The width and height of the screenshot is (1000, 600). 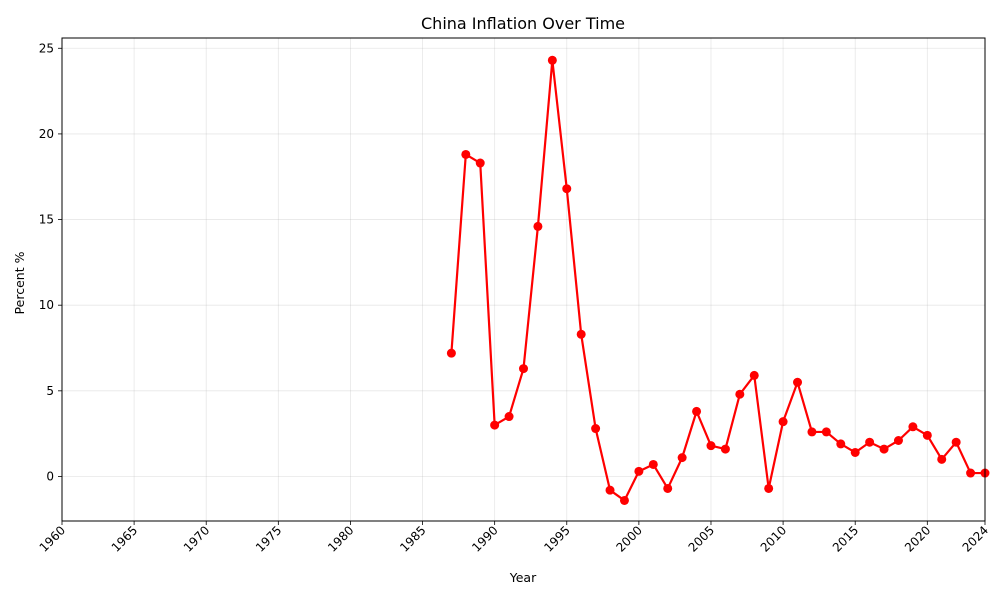 What do you see at coordinates (46, 48) in the screenshot?
I see `y-tick-label: 25` at bounding box center [46, 48].